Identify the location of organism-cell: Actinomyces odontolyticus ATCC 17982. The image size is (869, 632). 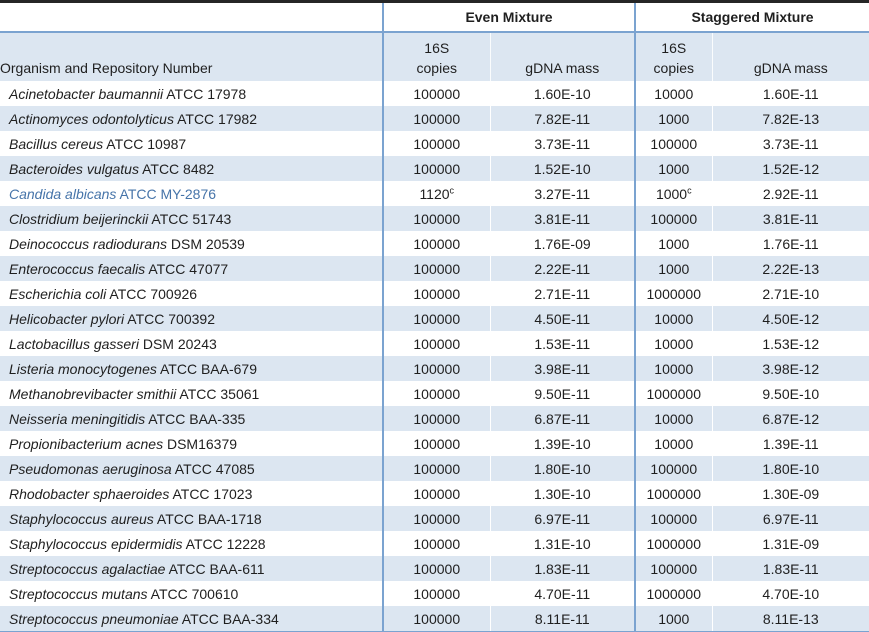
(191, 118).